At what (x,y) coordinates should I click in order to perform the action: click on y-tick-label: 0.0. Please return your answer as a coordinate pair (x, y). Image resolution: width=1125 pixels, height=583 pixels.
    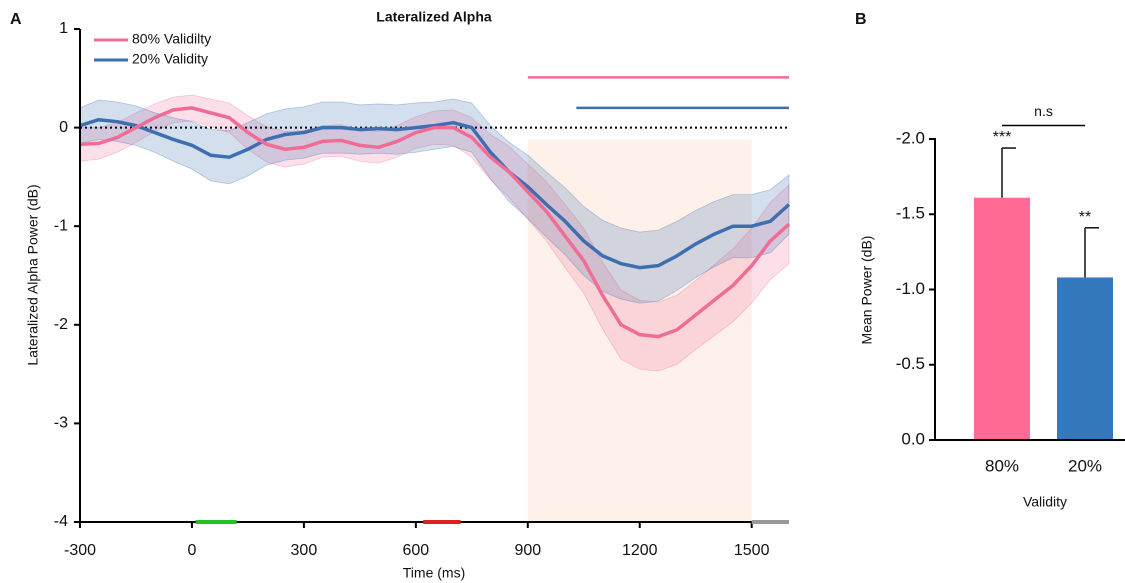
    Looking at the image, I should click on (913, 438).